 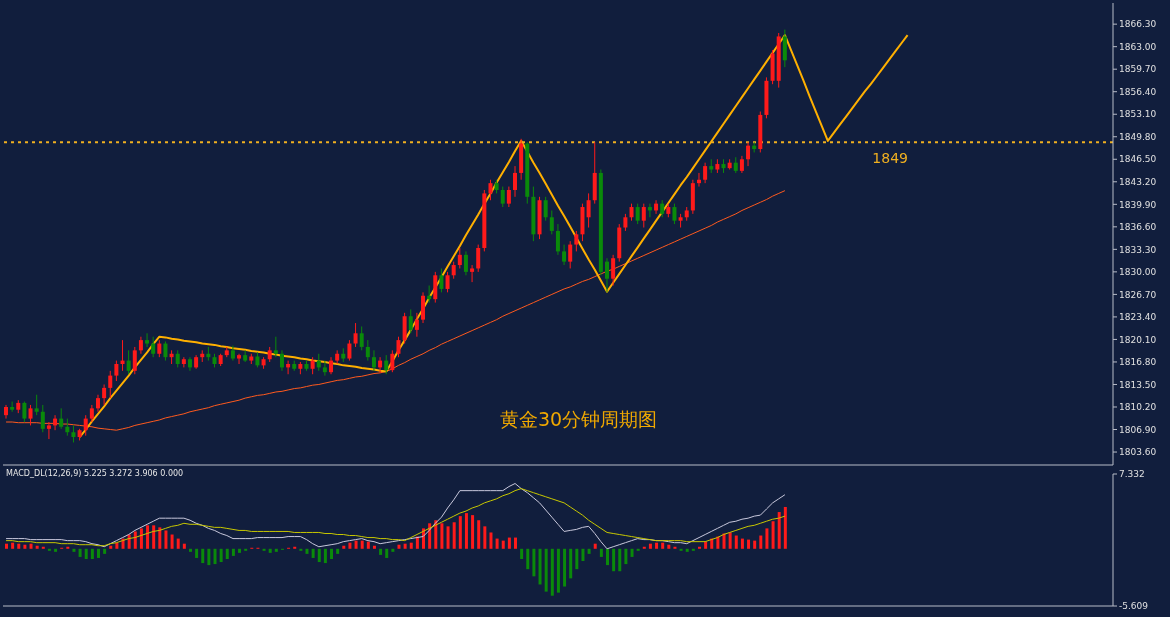 I want to click on y-tick-label: 1833.30, so click(x=1138, y=249).